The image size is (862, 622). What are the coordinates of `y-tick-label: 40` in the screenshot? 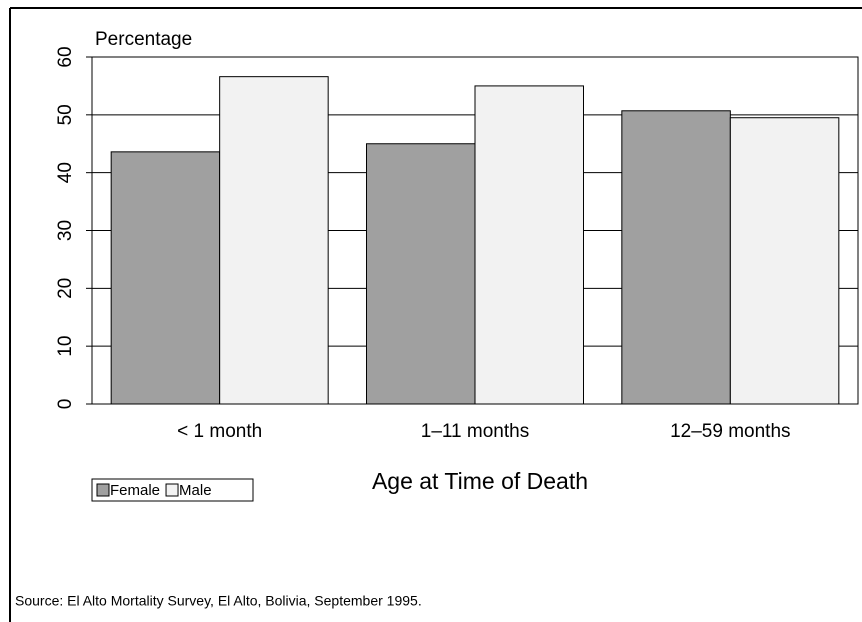 It's located at (65, 172).